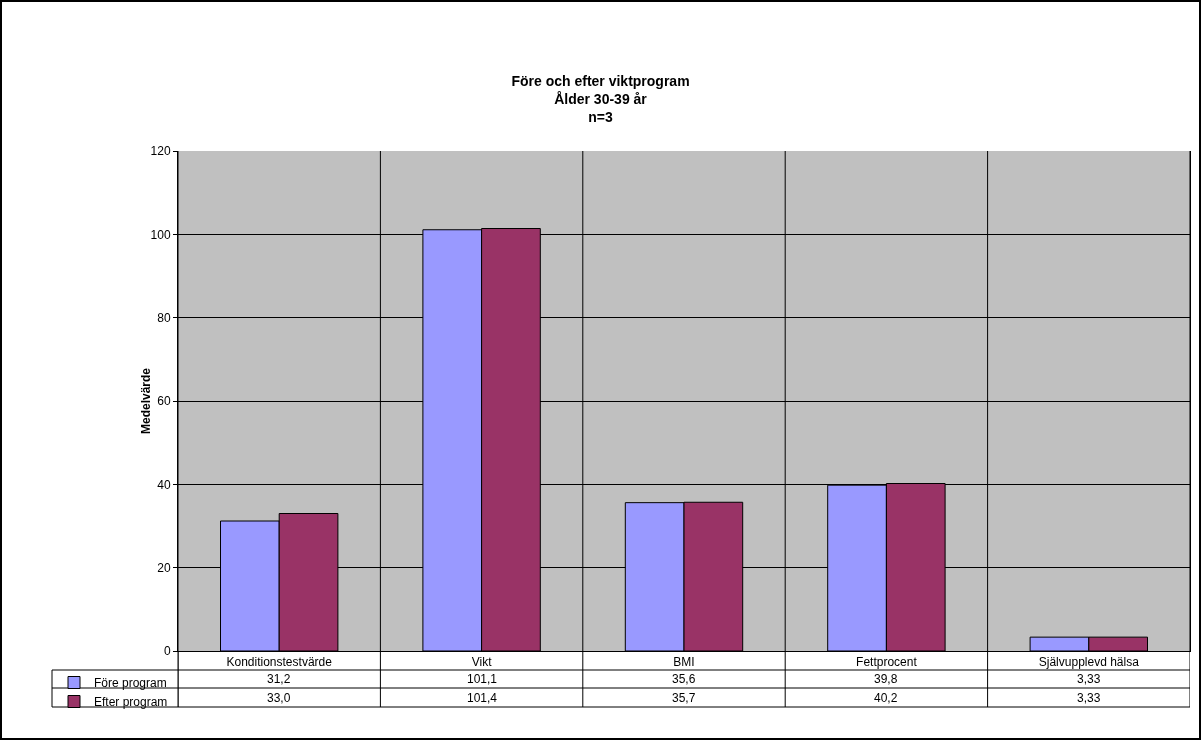 Image resolution: width=1201 pixels, height=740 pixels. What do you see at coordinates (887, 662) in the screenshot?
I see `x-tick-label: Fettprocent` at bounding box center [887, 662].